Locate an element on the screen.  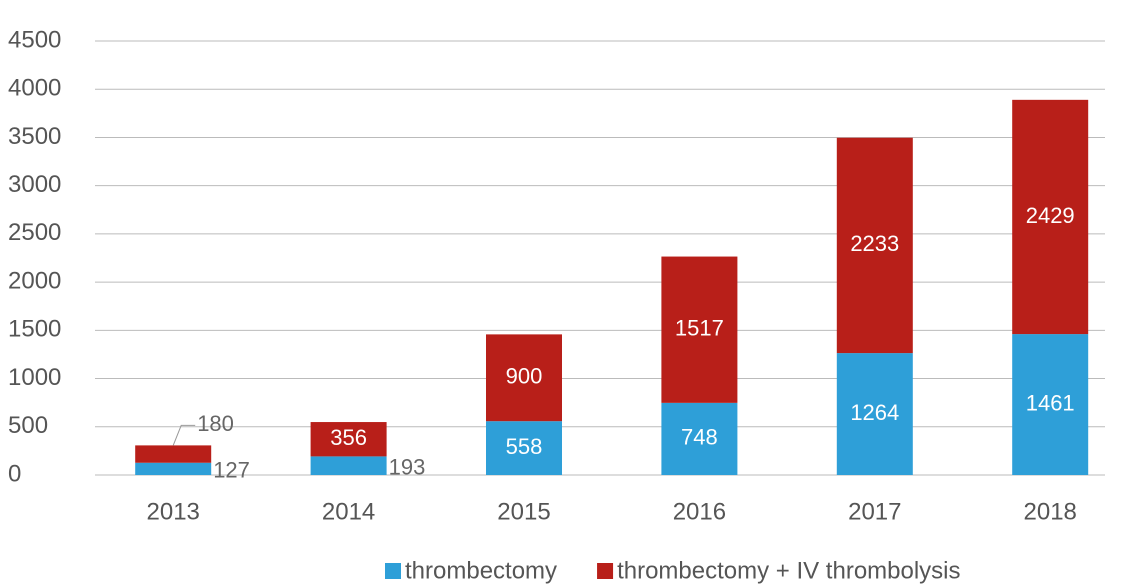
data-label: 558 is located at coordinates (524, 446).